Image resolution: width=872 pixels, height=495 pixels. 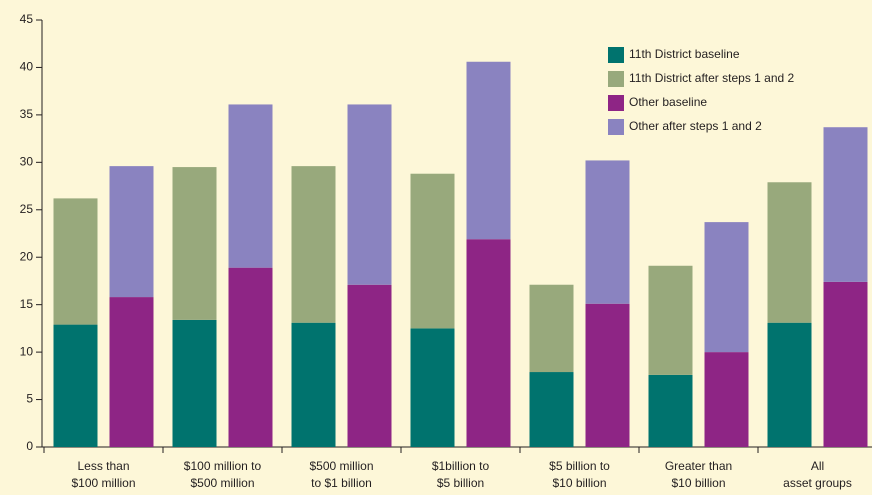 What do you see at coordinates (712, 78) in the screenshot?
I see `legend-label: 11th District after steps 1 and 2` at bounding box center [712, 78].